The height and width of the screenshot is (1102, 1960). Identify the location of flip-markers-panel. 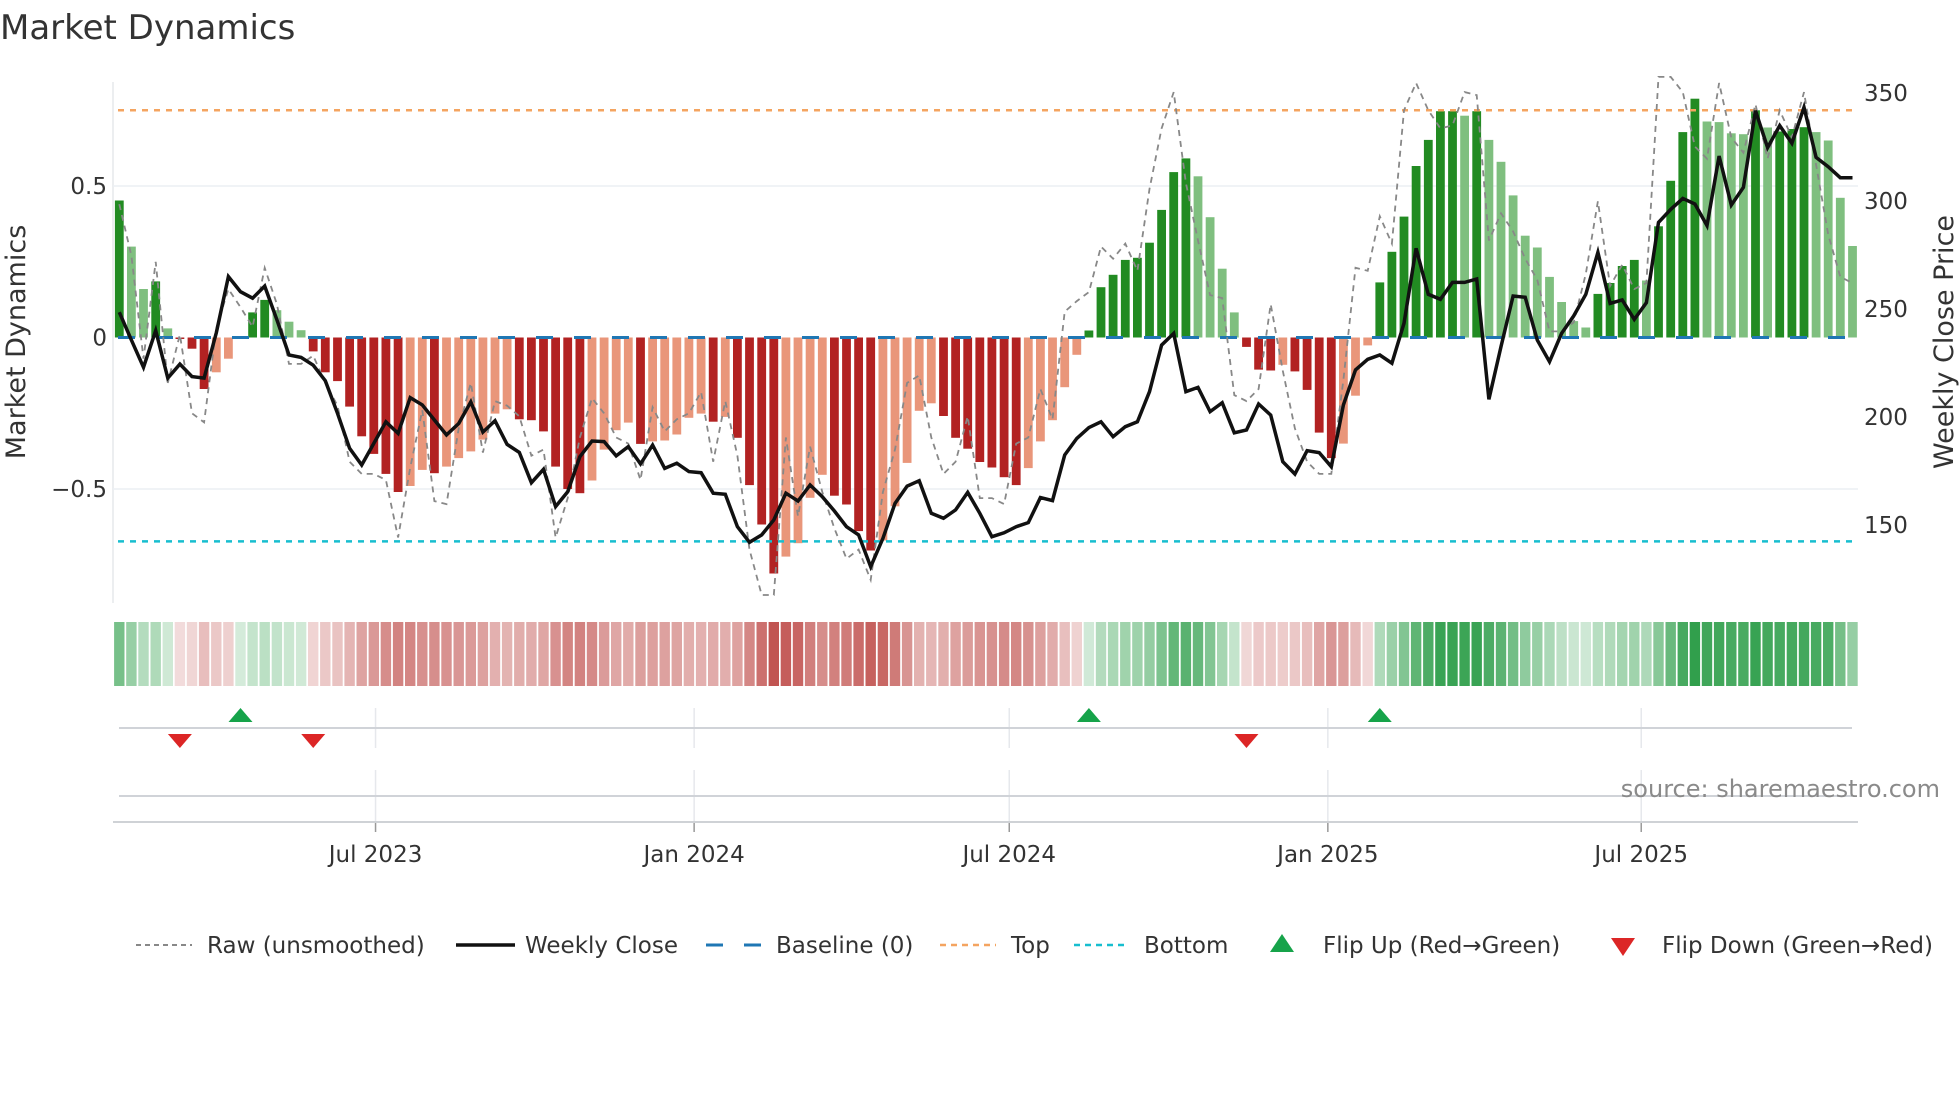
(985, 765).